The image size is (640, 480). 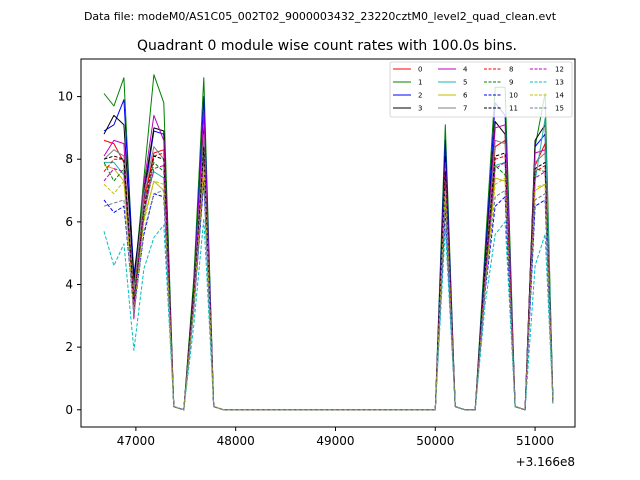 What do you see at coordinates (559, 96) in the screenshot?
I see `legend-label-14: 14` at bounding box center [559, 96].